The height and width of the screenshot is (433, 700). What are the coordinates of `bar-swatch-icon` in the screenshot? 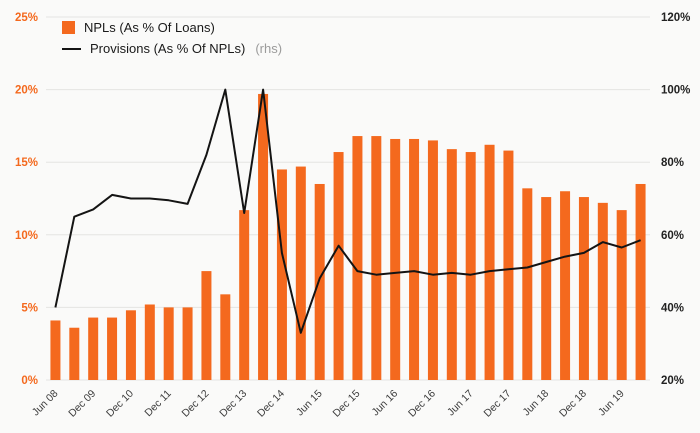 It's located at (68, 27).